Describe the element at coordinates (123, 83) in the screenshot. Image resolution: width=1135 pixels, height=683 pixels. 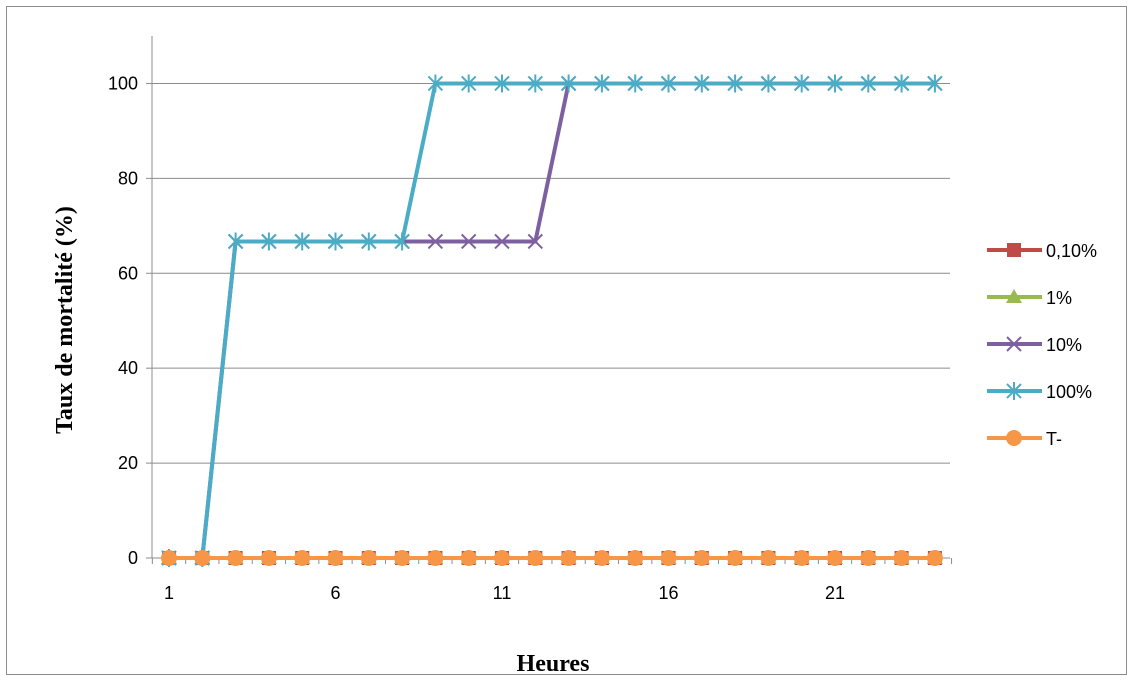
I see `y-tick-label: 100` at that location.